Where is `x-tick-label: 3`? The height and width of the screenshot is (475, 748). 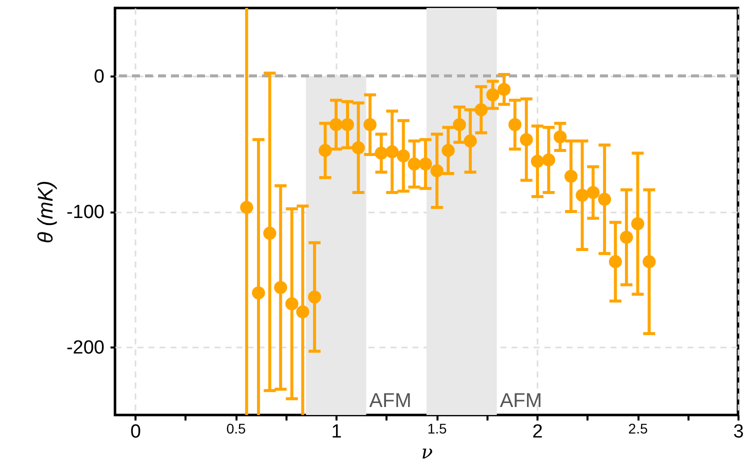
x-tick-label: 3 is located at coordinates (738, 432).